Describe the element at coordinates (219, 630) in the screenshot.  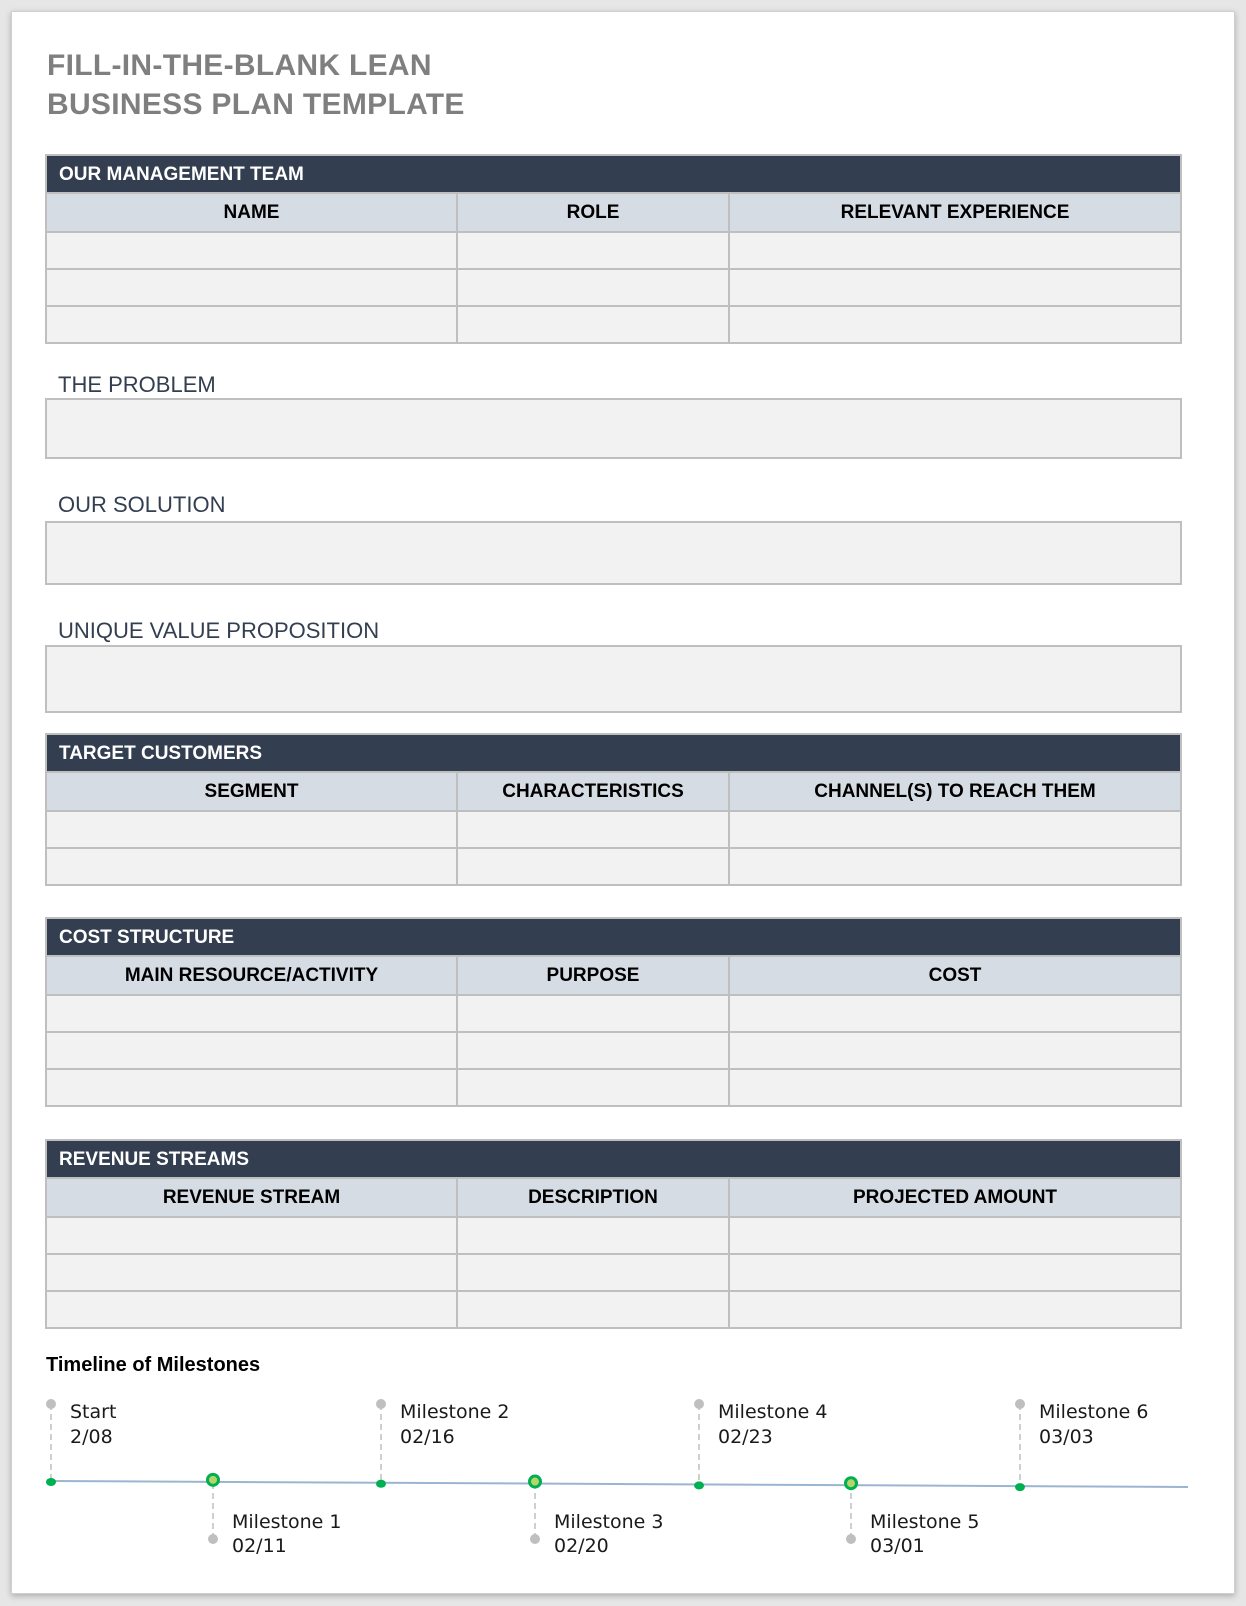
I see `uvp-label: UNIQUE VALUE PROPOSITION` at that location.